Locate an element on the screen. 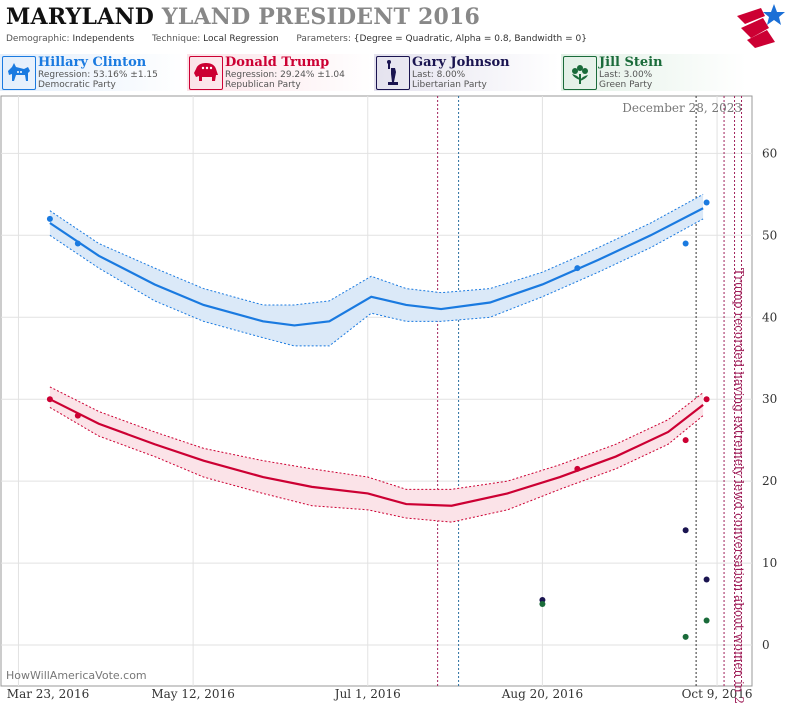  candidate-party: Green Party is located at coordinates (626, 85).